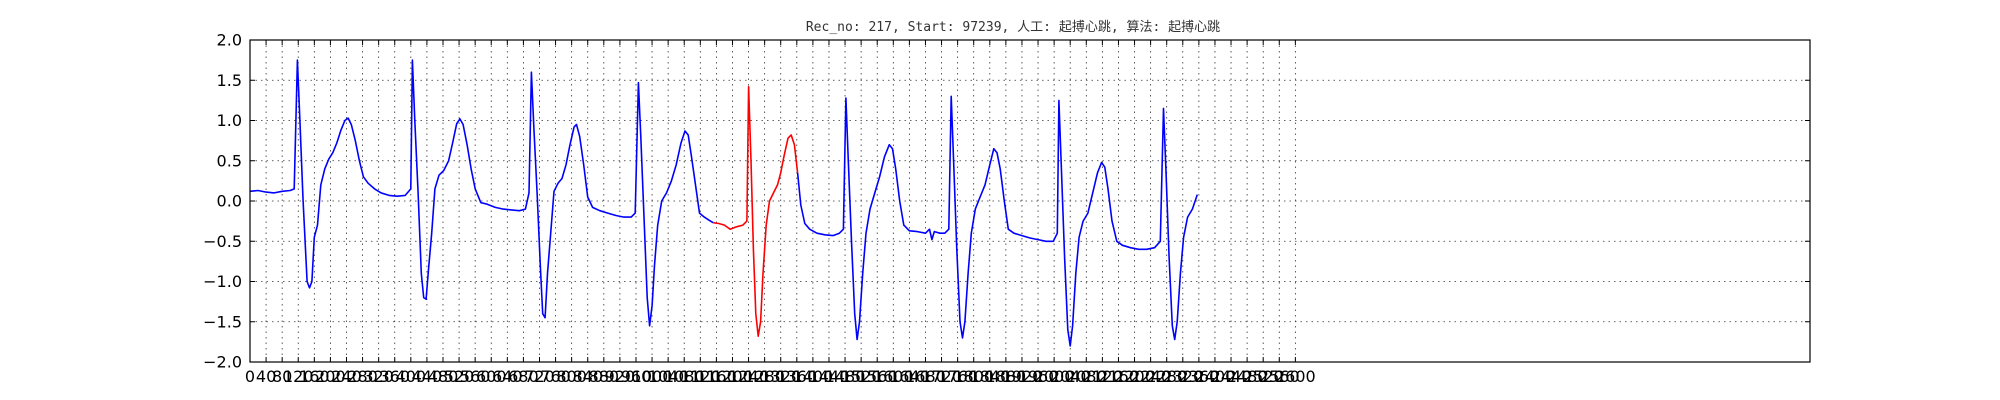  What do you see at coordinates (1166, 376) in the screenshot?
I see `x-tick-label: 2280` at bounding box center [1166, 376].